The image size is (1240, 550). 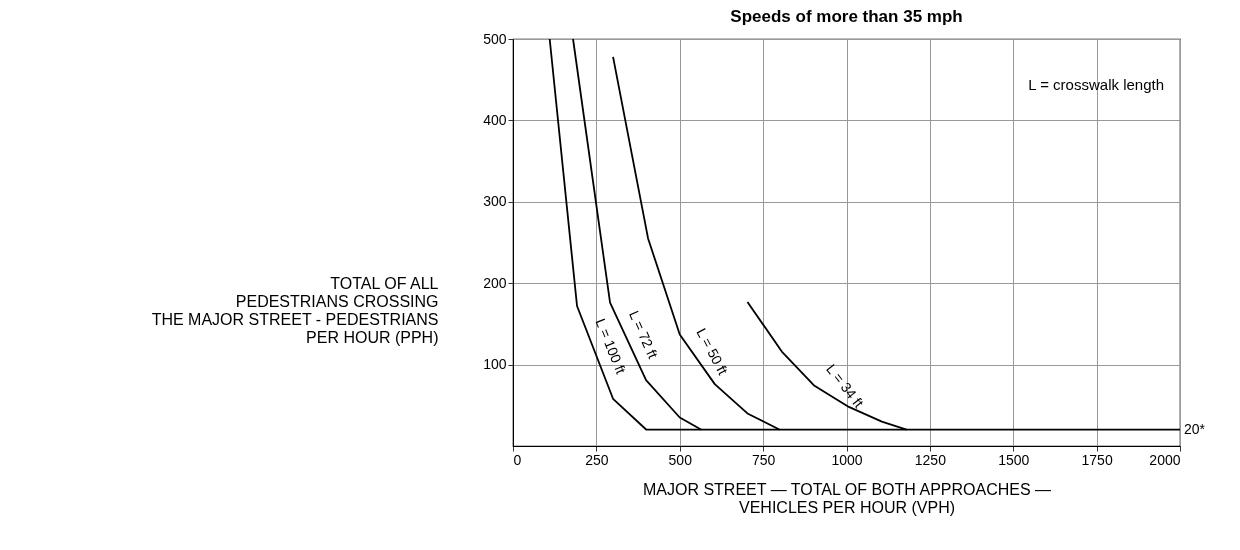 I want to click on y-tick-label: 100, so click(x=495, y=364).